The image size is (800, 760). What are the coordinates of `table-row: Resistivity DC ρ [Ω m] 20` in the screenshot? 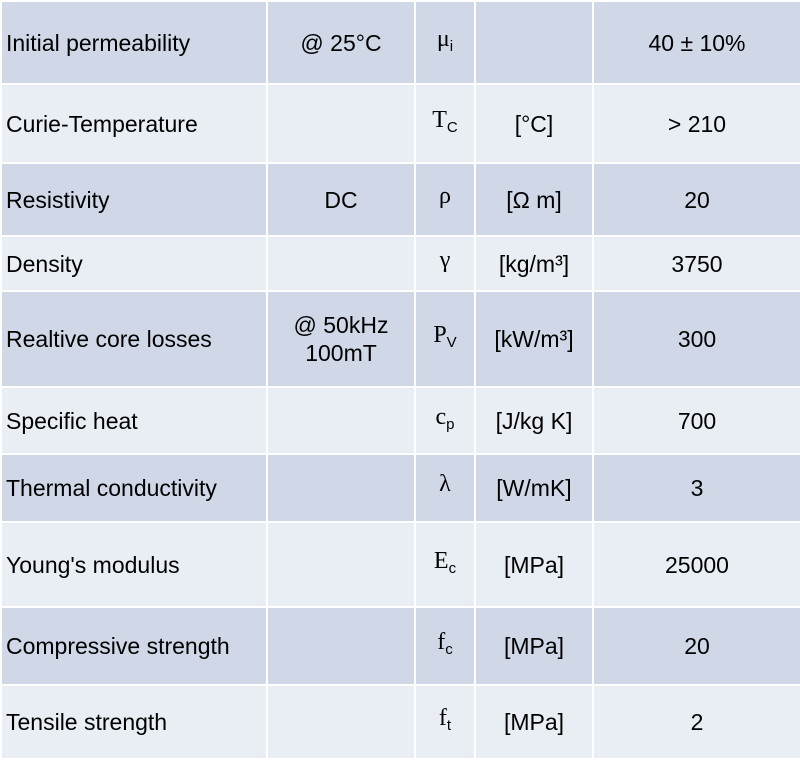 It's located at (400, 199).